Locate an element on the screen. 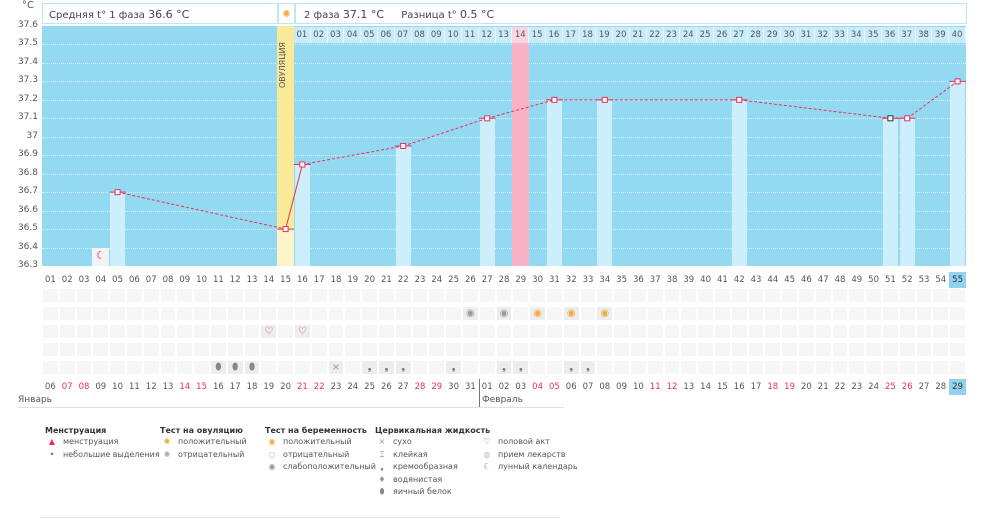 The width and height of the screenshot is (1000, 519). date-label: 28 is located at coordinates (941, 387).